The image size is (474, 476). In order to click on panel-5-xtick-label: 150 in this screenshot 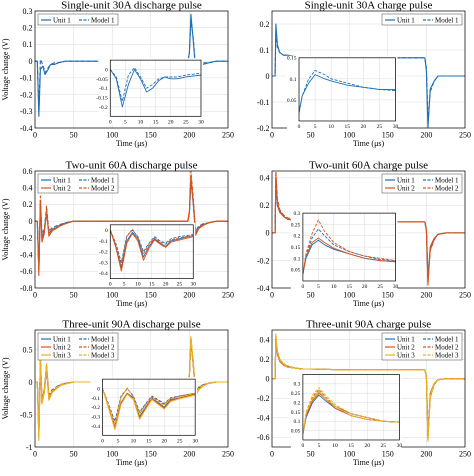, I will do `click(151, 454)`.